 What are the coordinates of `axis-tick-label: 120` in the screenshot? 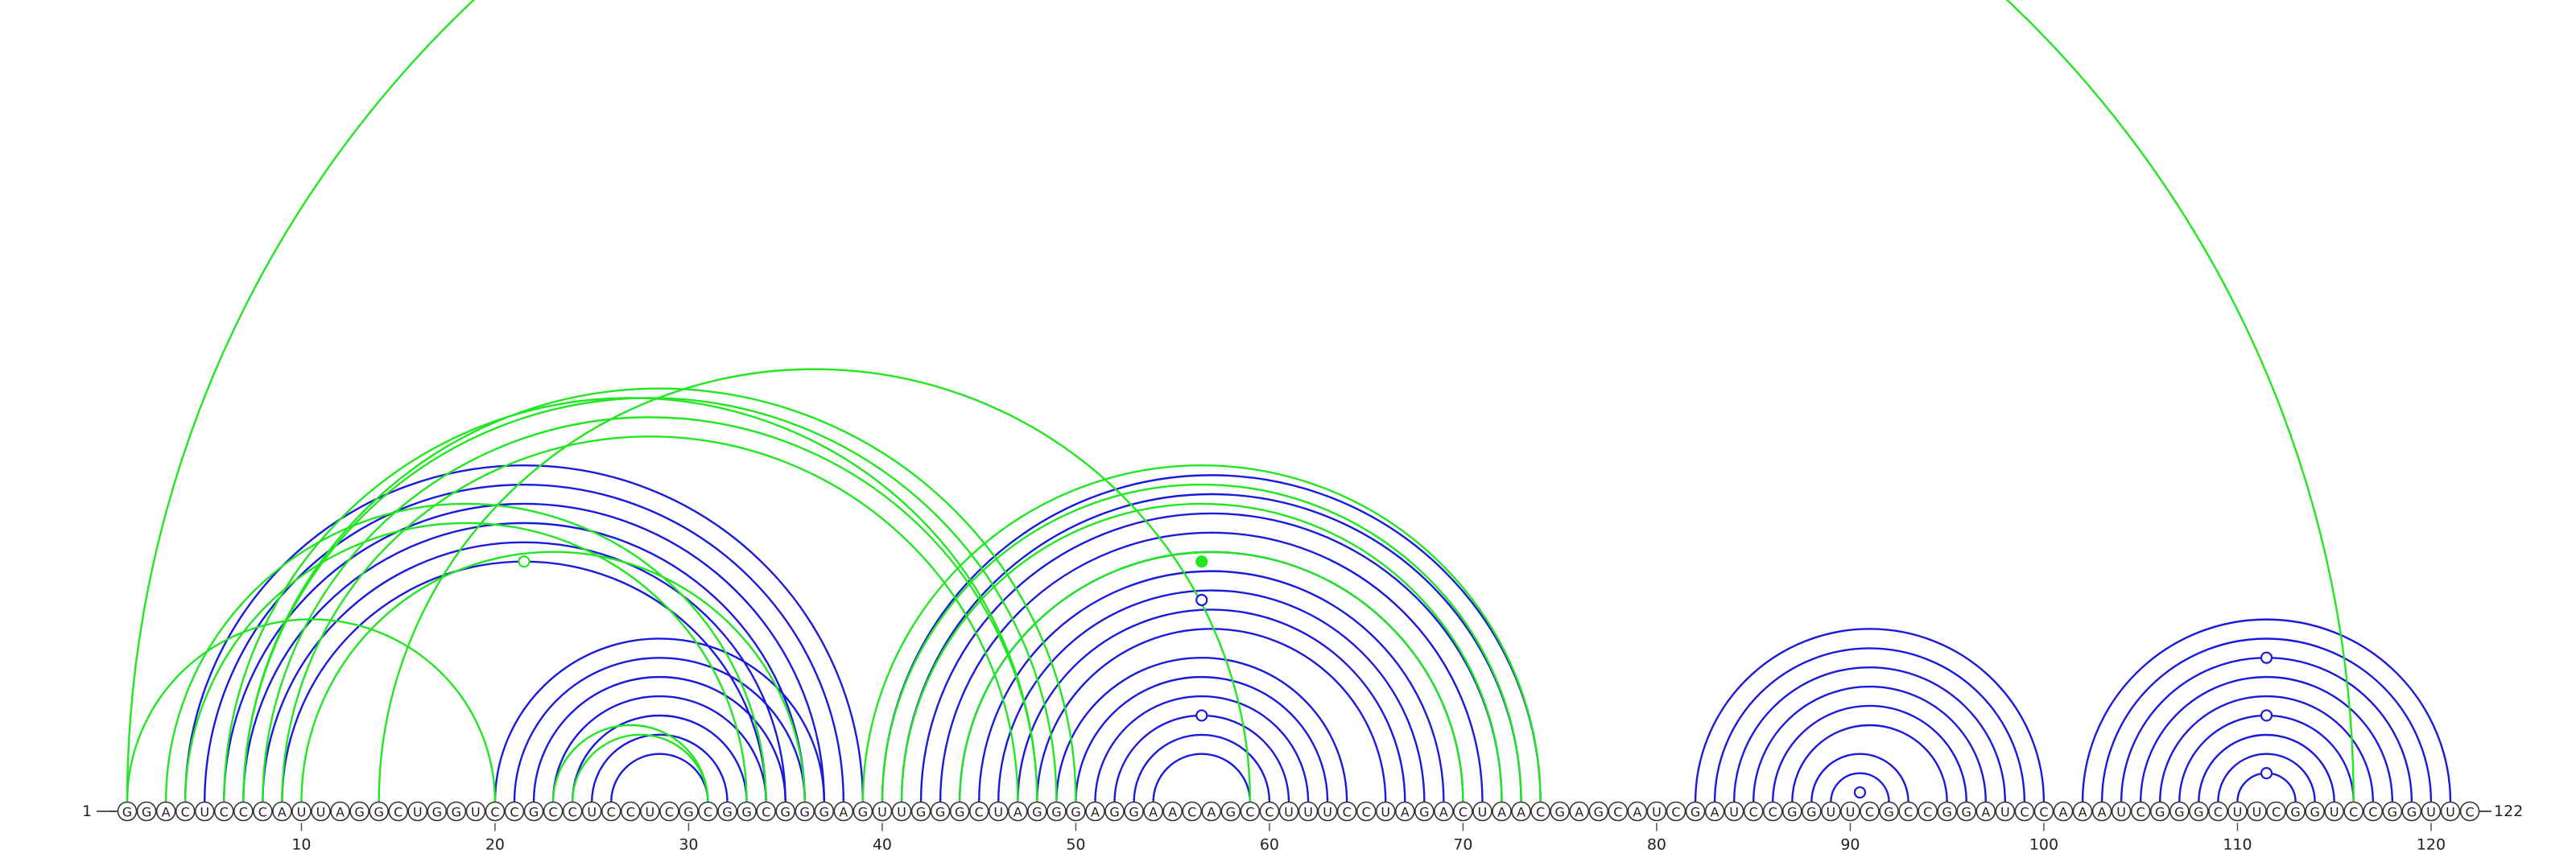 It's located at (2431, 845).